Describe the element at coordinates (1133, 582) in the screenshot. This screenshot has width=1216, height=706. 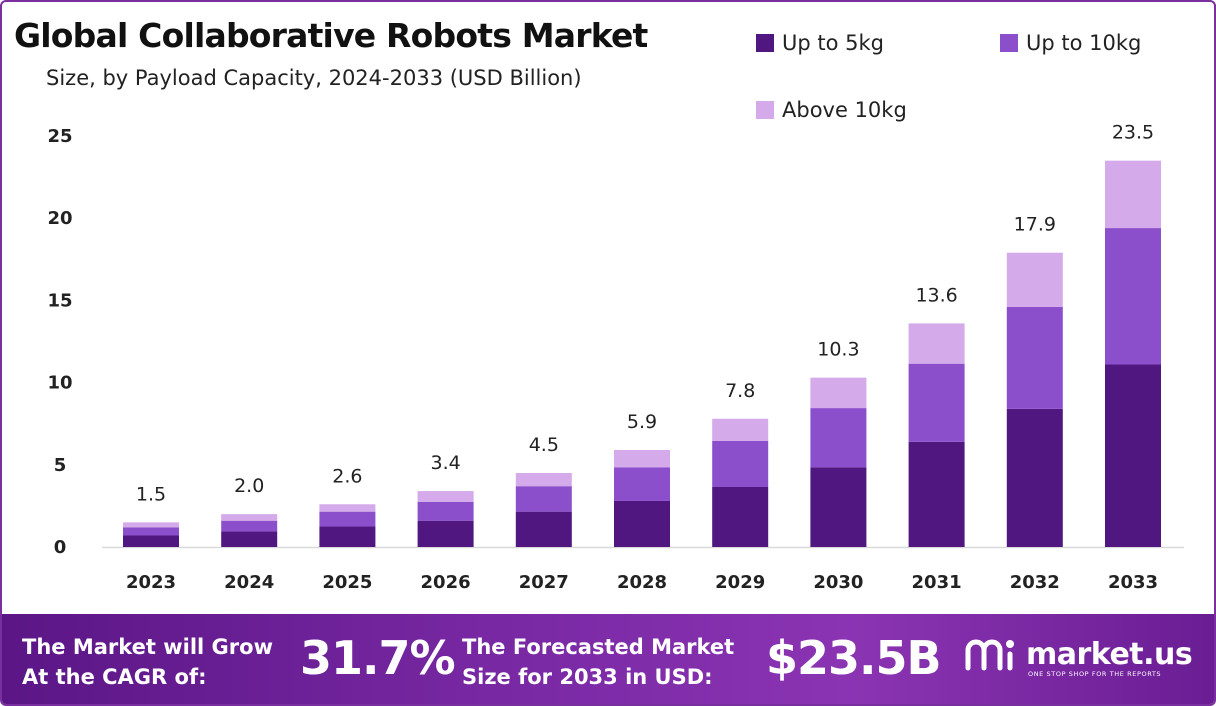
I see `x-tick-label: 2033` at that location.